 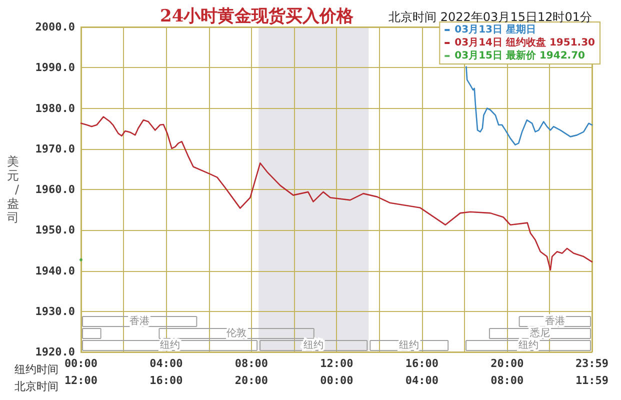 What do you see at coordinates (507, 380) in the screenshot?
I see `x2-tick-label: 08:00` at bounding box center [507, 380].